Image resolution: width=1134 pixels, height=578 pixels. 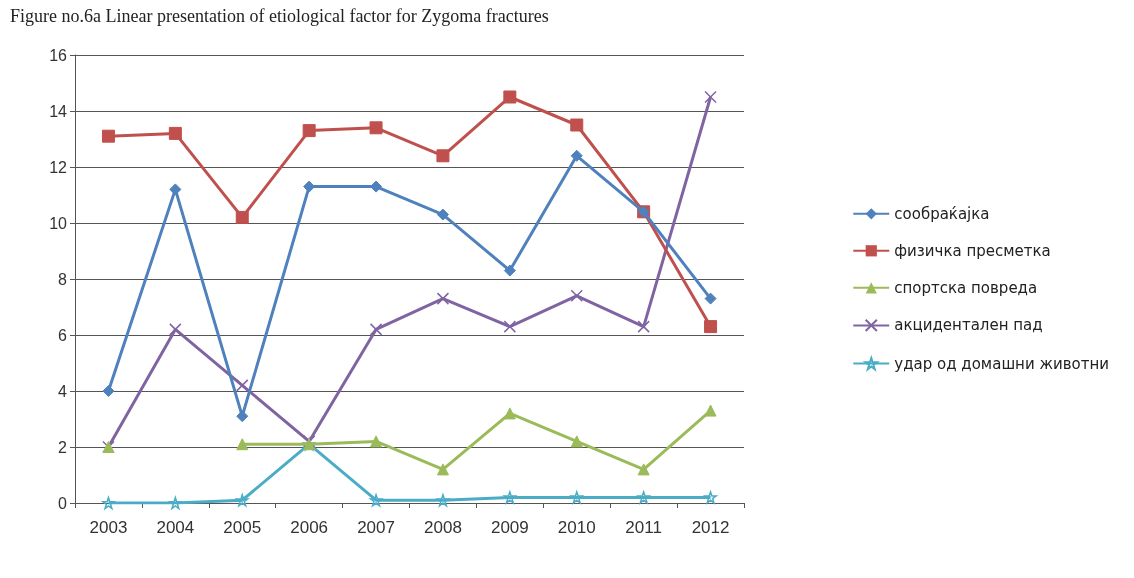 What do you see at coordinates (63, 335) in the screenshot?
I see `y-tick-label: 6` at bounding box center [63, 335].